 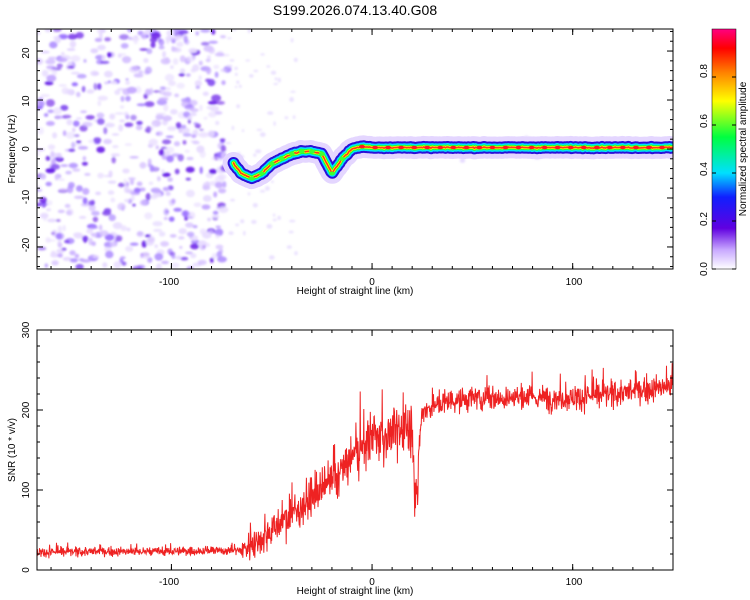 What do you see at coordinates (704, 219) in the screenshot?
I see `colorbar-tick-label-1: 0.2` at bounding box center [704, 219].